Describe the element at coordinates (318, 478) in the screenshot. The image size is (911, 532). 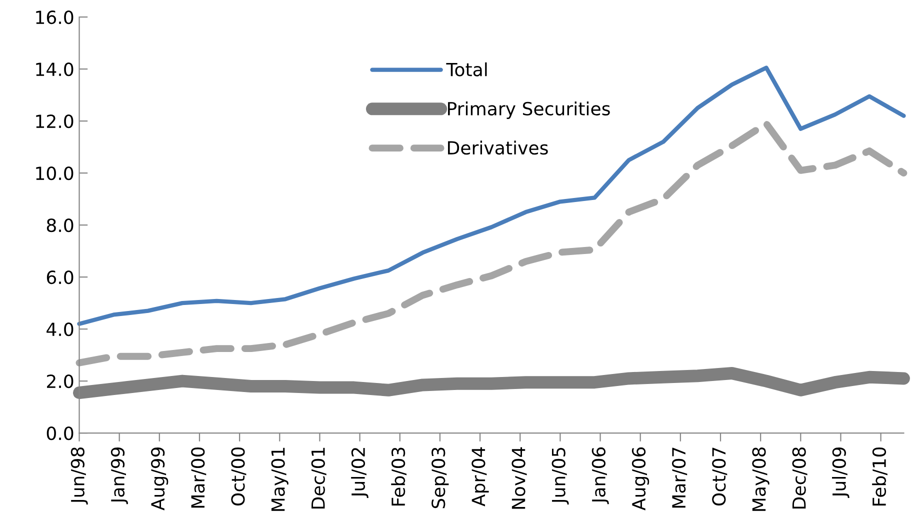
I see `x-tick-label: Dec/01` at that location.